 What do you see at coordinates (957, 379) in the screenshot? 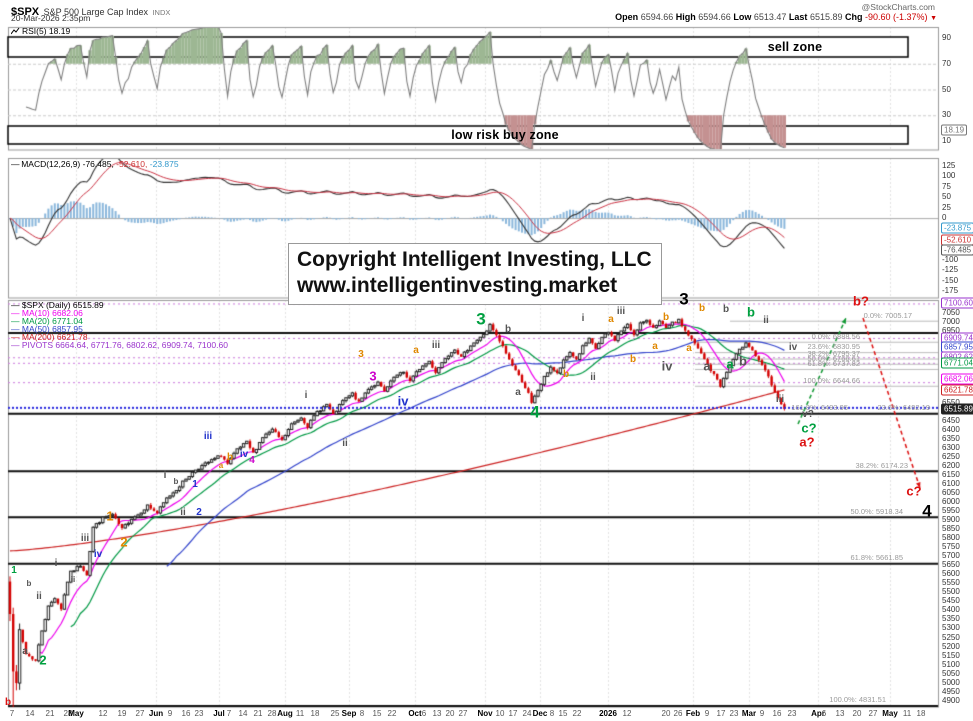
I see `price-badge: 6682.06` at bounding box center [957, 379].